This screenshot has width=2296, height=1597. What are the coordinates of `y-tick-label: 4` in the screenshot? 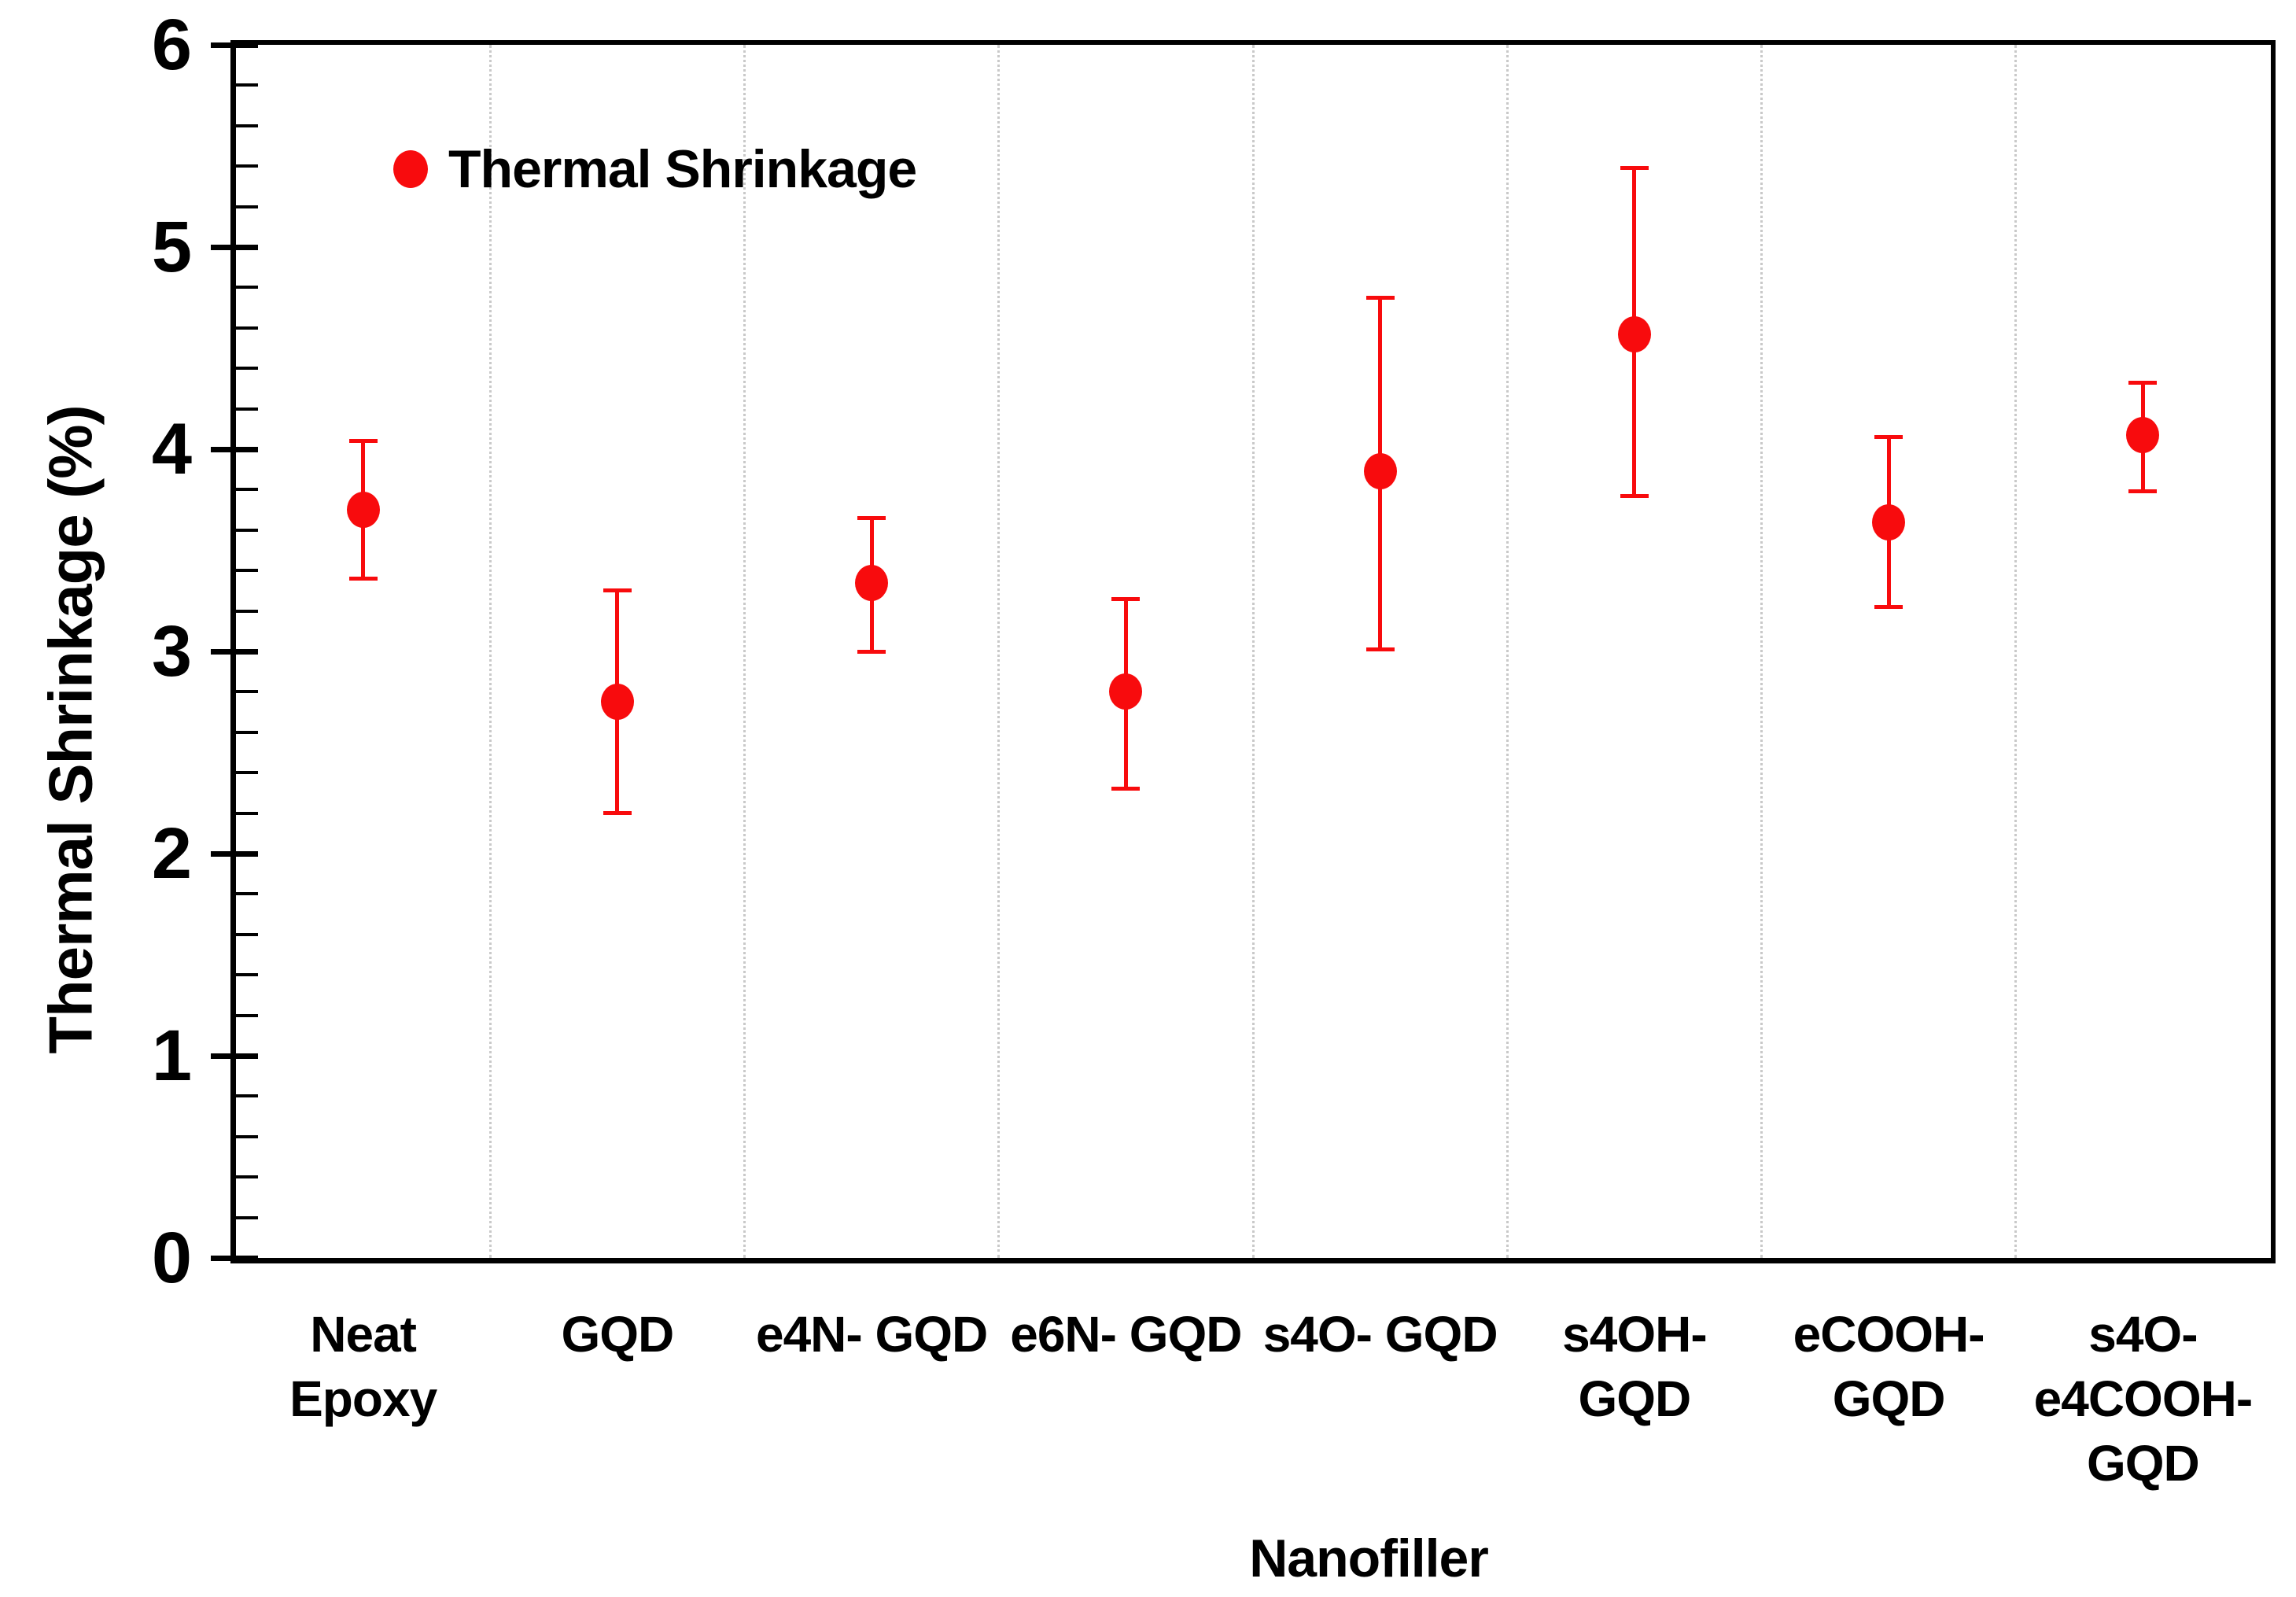 It's located at (171, 449).